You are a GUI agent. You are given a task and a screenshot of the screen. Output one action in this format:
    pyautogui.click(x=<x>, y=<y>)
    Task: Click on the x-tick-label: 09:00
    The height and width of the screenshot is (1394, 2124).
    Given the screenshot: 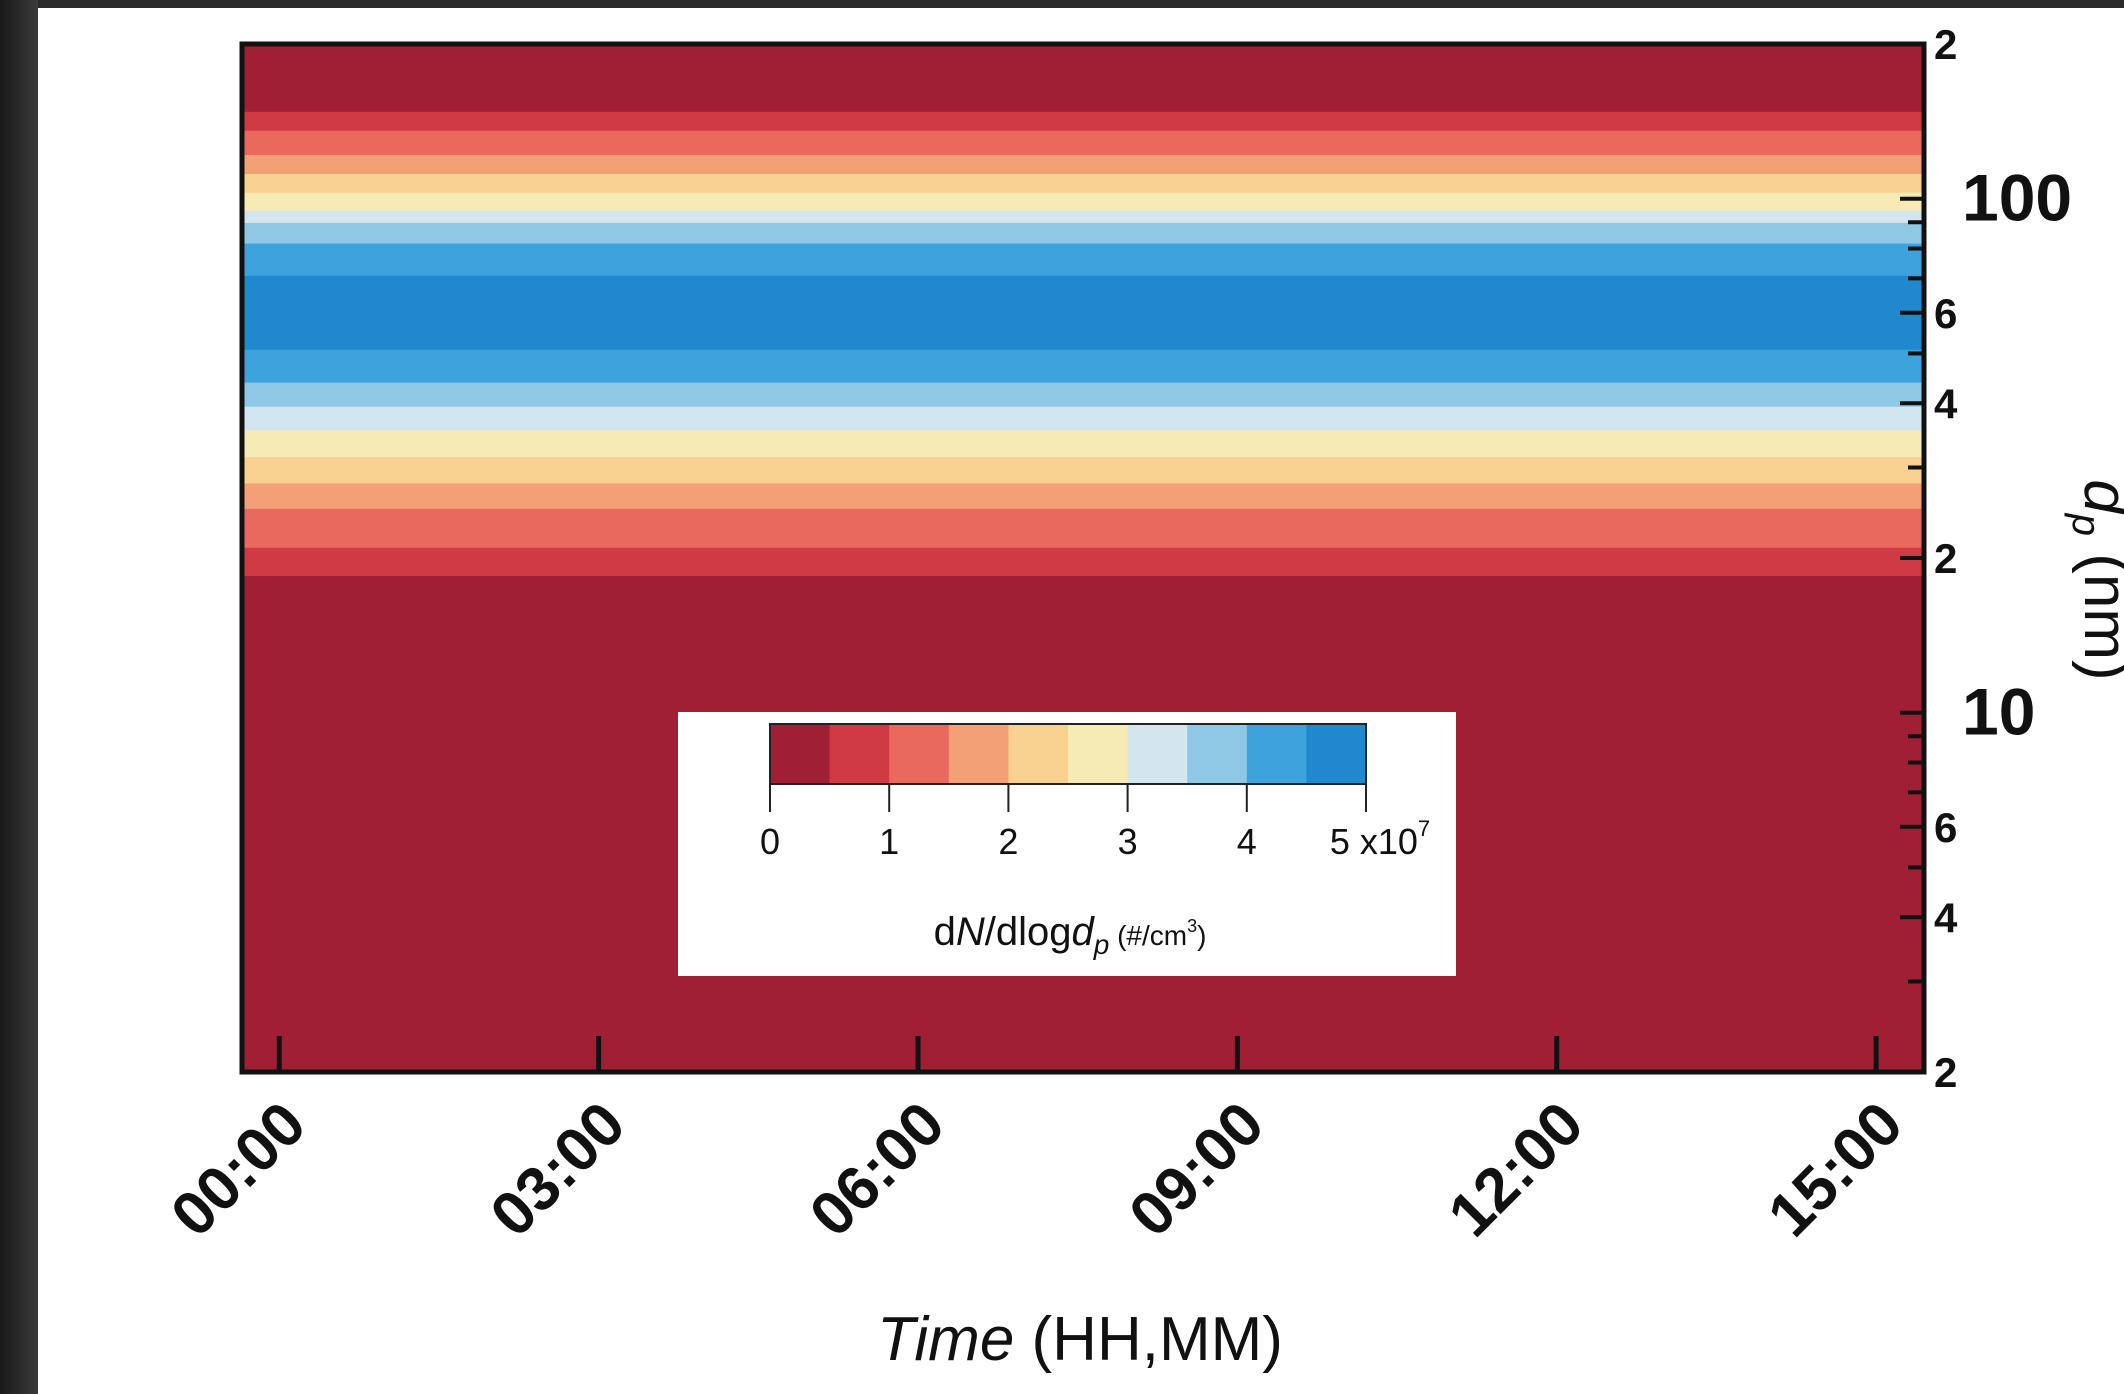 What is the action you would take?
    pyautogui.click(x=1196, y=1169)
    